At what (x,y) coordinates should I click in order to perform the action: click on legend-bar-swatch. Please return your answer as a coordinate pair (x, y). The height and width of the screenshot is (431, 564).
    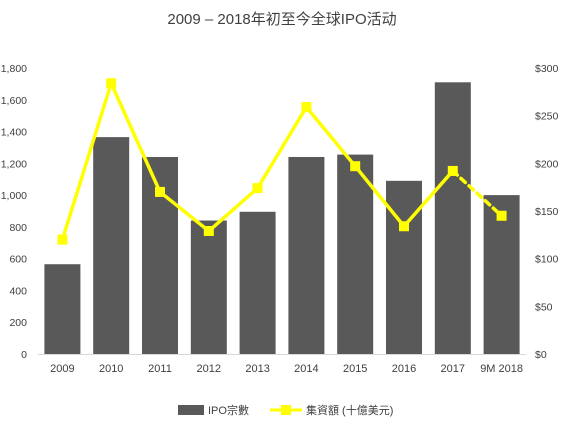
    Looking at the image, I should click on (191, 410).